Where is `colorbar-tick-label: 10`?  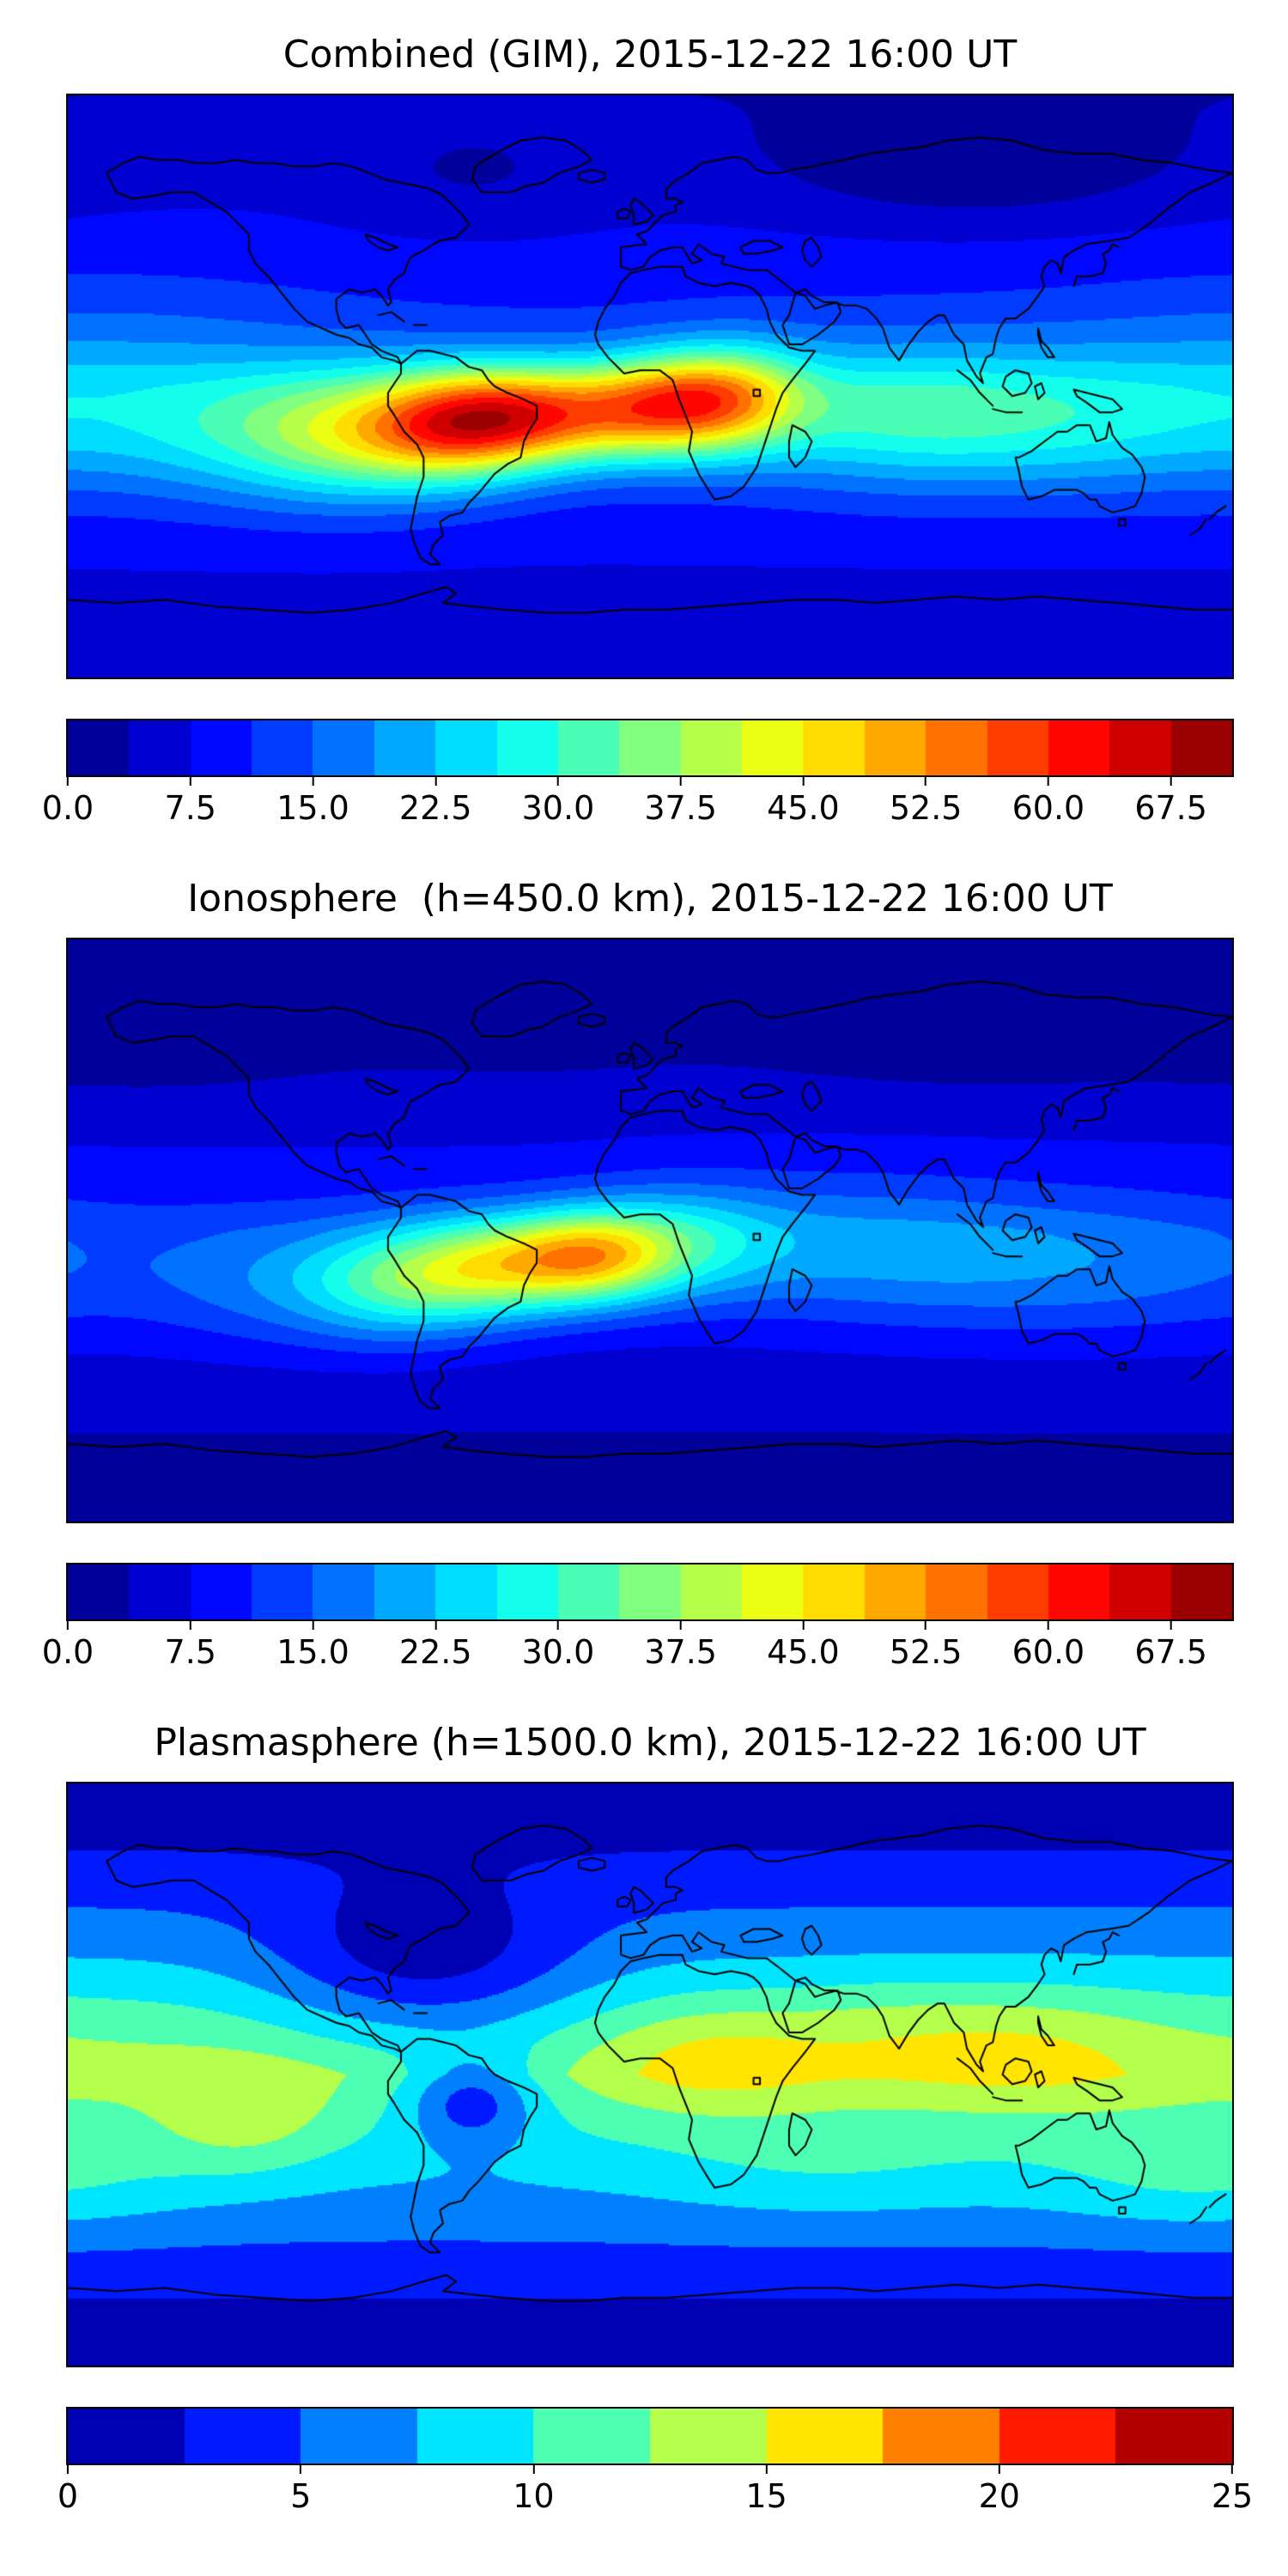
colorbar-tick-label: 10 is located at coordinates (533, 2490).